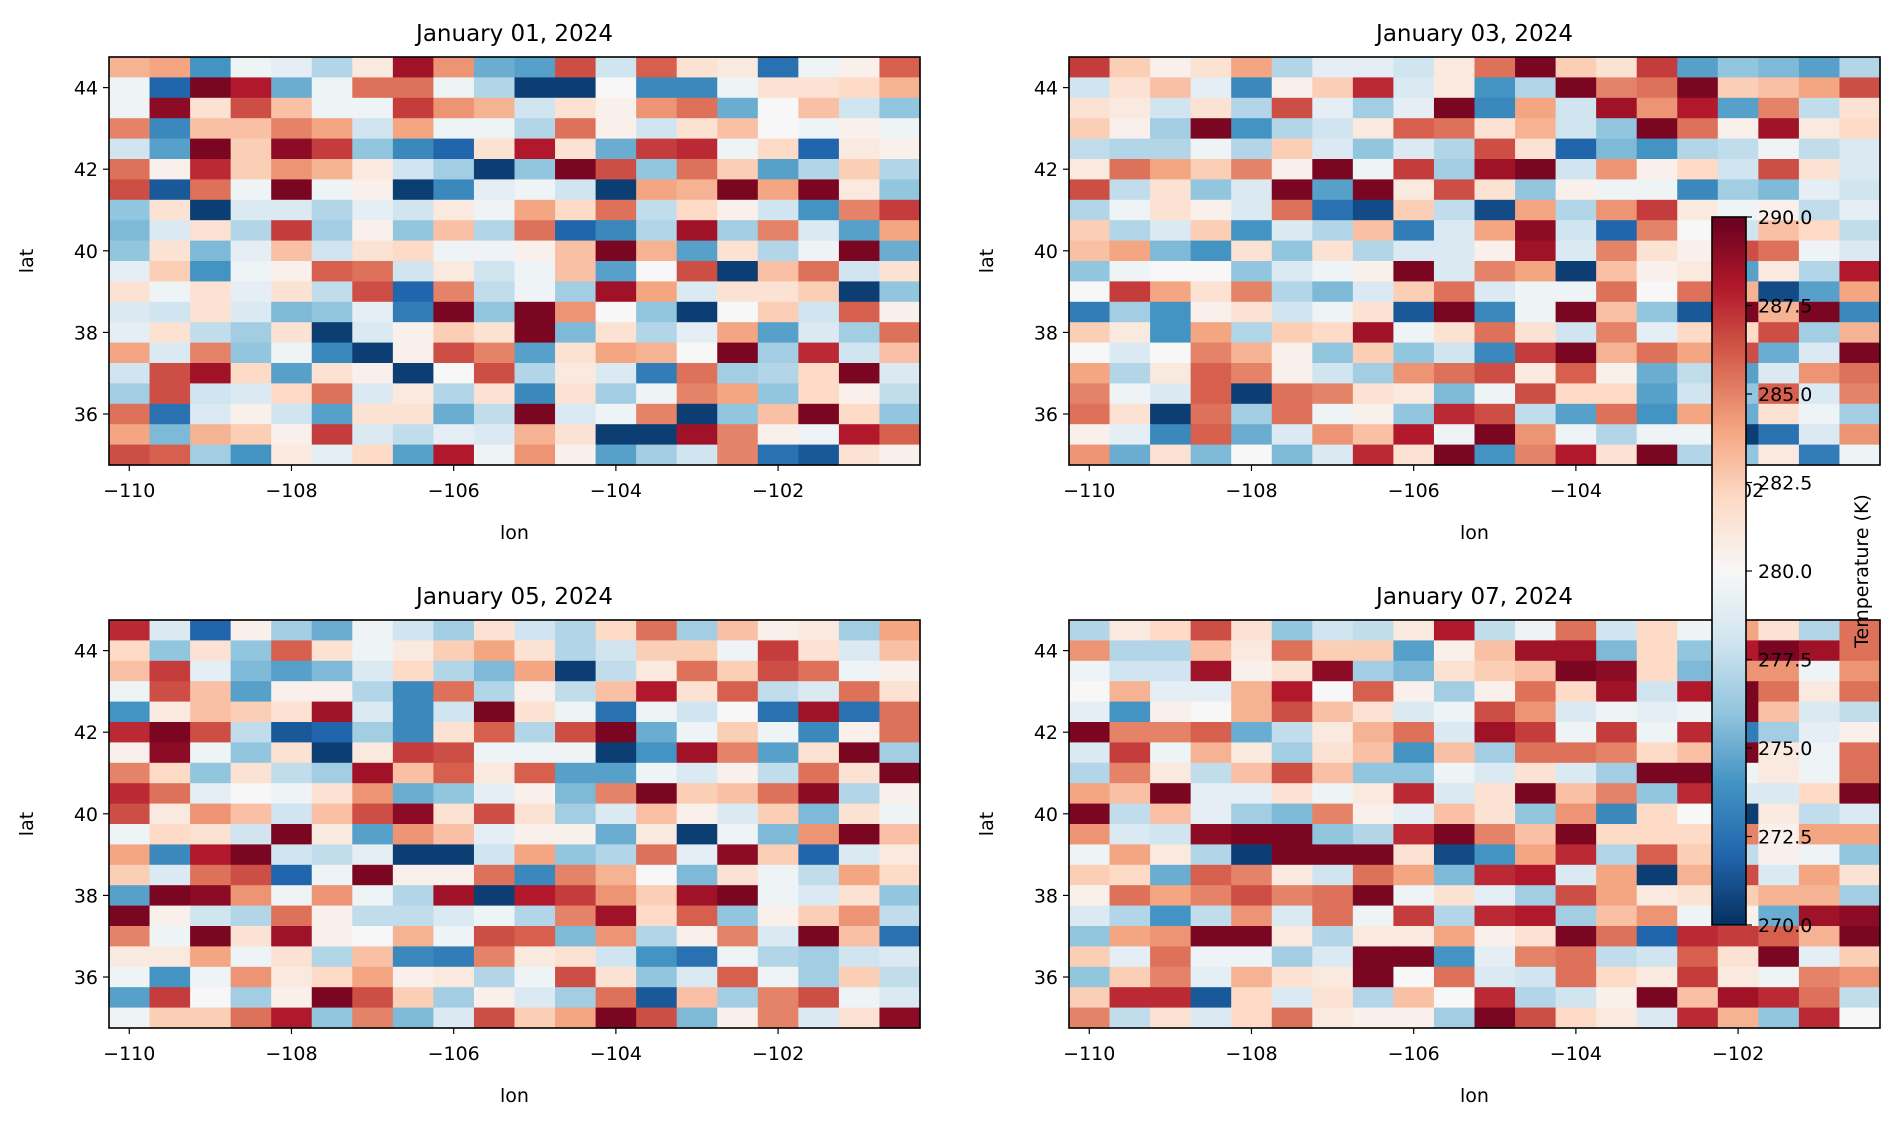 Image resolution: width=1898 pixels, height=1128 pixels. Describe the element at coordinates (1251, 491) in the screenshot. I see `x-tick-label: −108` at that location.